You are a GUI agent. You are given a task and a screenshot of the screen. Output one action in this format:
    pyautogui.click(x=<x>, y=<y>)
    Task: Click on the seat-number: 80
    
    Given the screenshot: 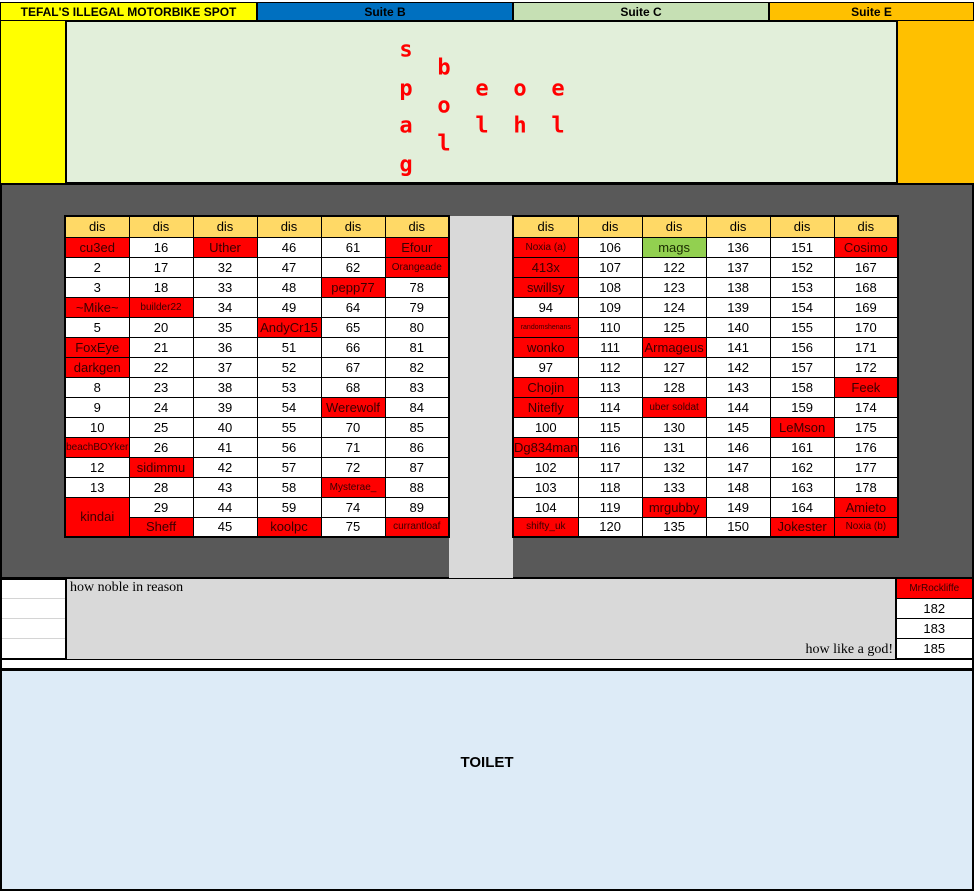 What is the action you would take?
    pyautogui.click(x=417, y=327)
    